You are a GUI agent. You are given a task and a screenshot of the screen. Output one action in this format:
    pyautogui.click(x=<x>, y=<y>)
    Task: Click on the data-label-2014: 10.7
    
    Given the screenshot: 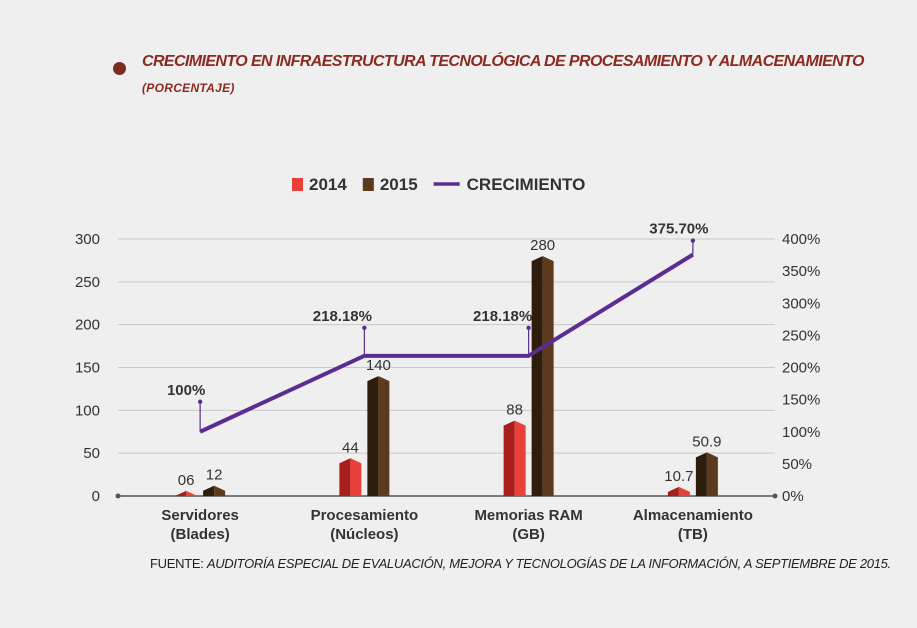 What is the action you would take?
    pyautogui.click(x=678, y=476)
    